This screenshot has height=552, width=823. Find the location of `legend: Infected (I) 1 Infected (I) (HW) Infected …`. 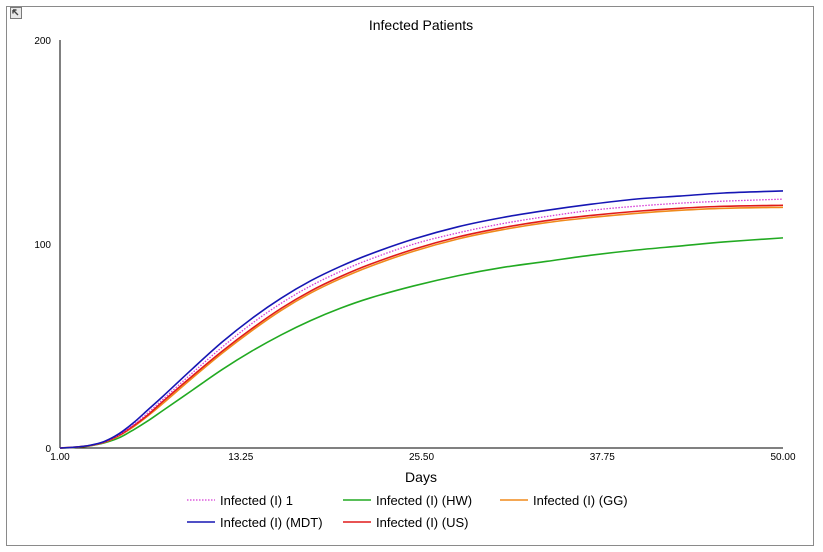

legend: Infected (I) 1 Infected (I) (HW) Infected … is located at coordinates (407, 511).